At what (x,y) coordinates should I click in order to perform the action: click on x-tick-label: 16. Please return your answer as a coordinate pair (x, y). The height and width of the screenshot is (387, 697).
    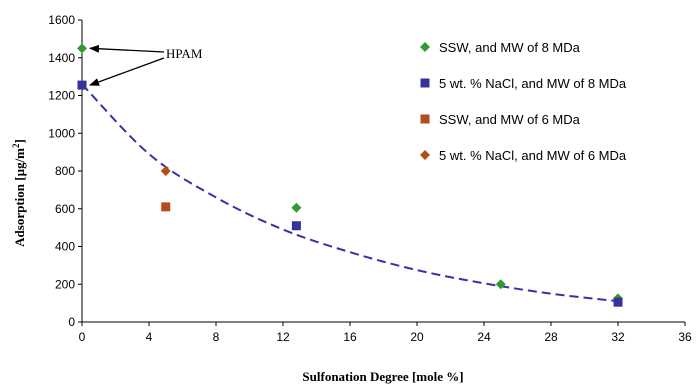
    Looking at the image, I should click on (350, 337).